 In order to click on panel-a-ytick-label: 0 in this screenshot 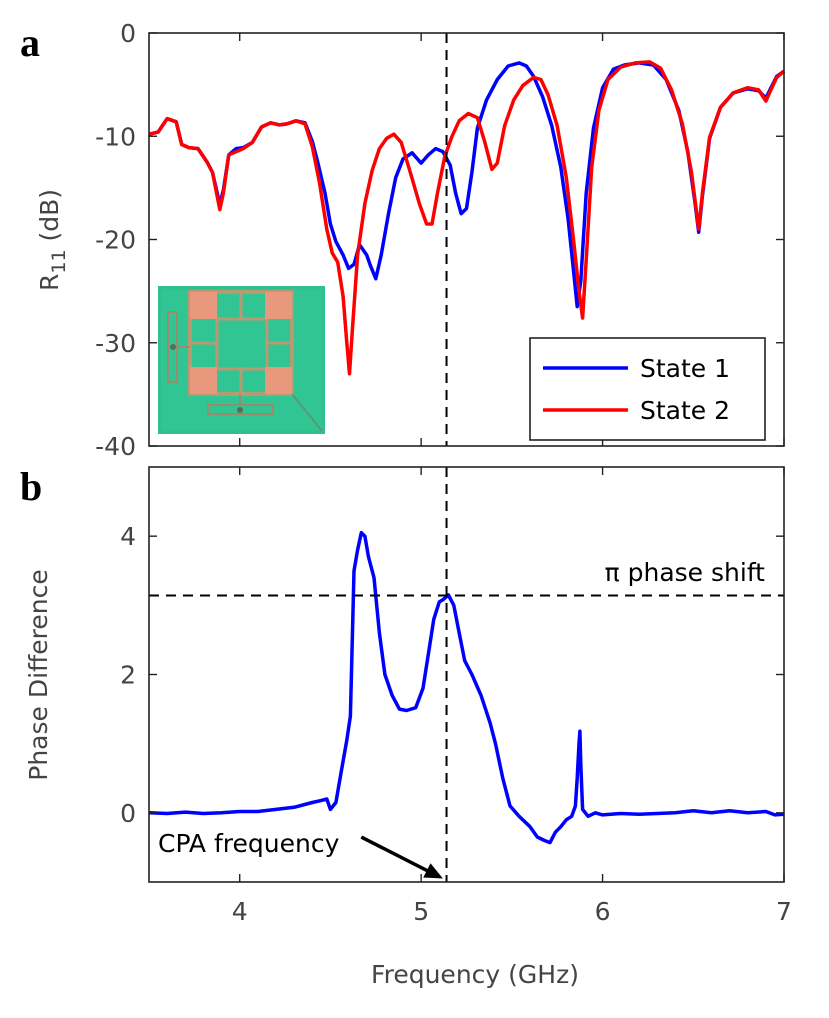, I will do `click(128, 33)`.